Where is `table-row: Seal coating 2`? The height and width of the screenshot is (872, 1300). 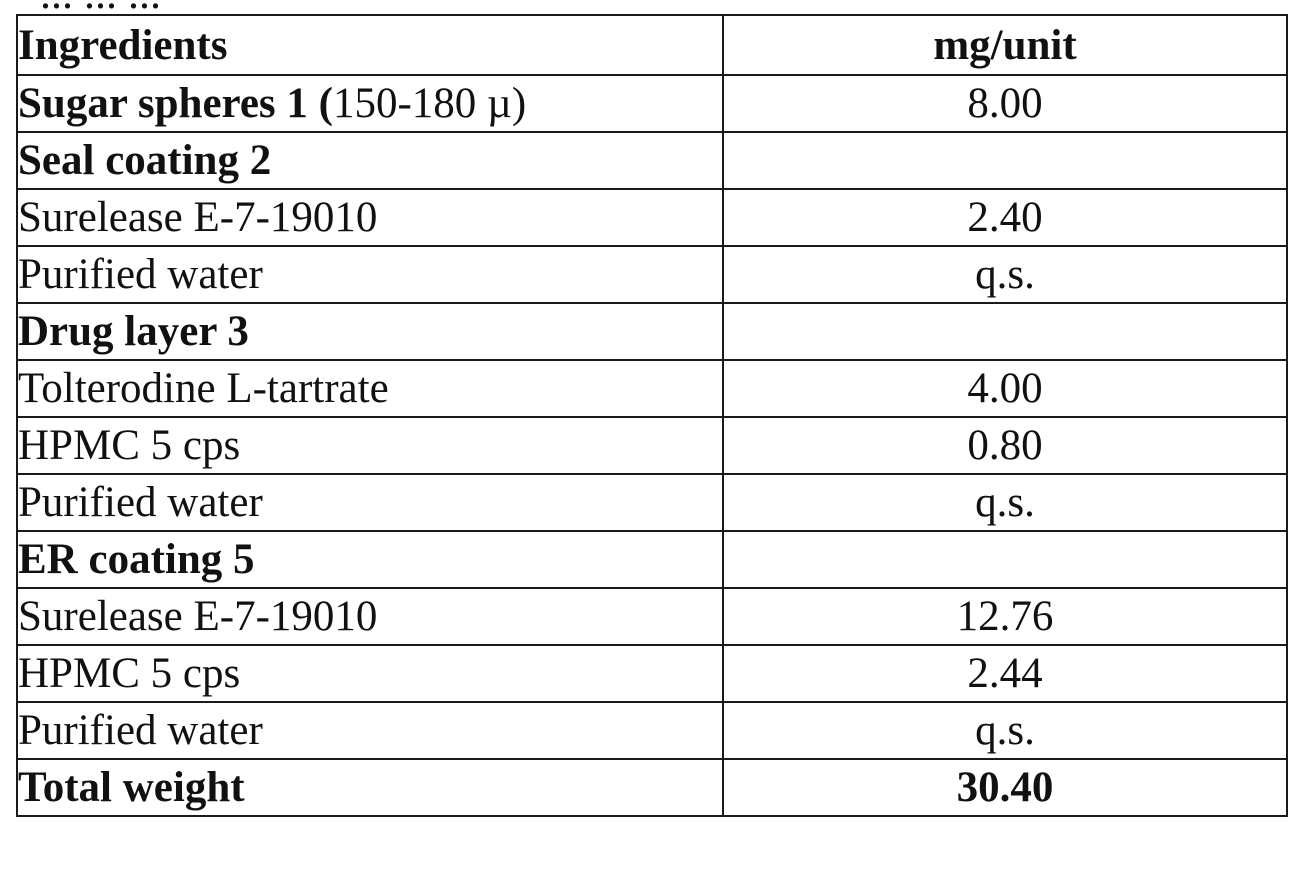 table-row: Seal coating 2 is located at coordinates (652, 160).